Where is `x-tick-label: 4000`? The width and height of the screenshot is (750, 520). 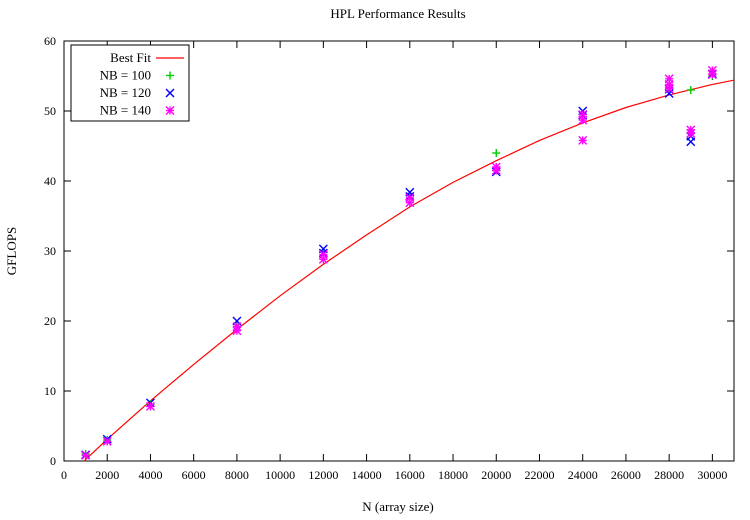 x-tick-label: 4000 is located at coordinates (150, 475).